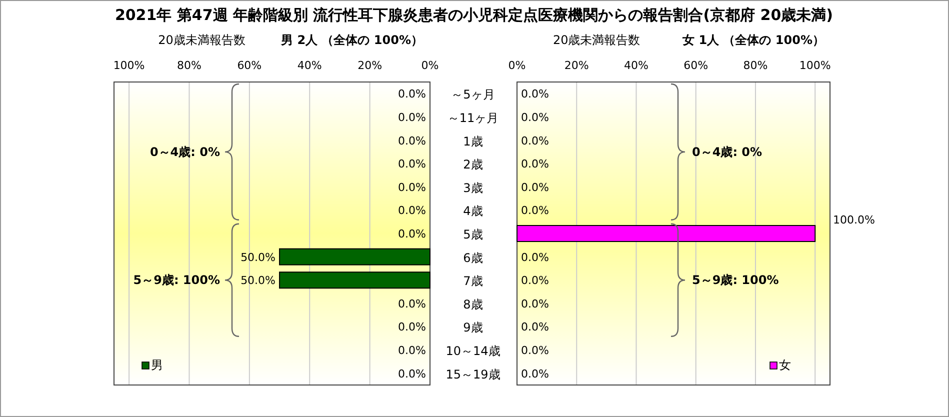  What do you see at coordinates (854, 220) in the screenshot?
I see `data-label: 100.0%` at bounding box center [854, 220].